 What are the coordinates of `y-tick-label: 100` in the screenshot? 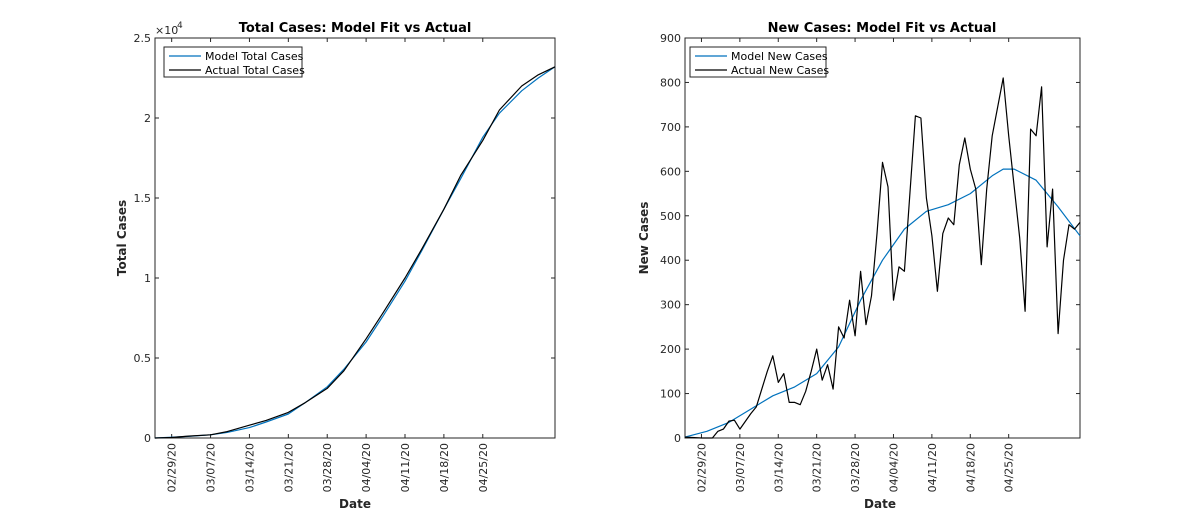 It's located at (670, 394).